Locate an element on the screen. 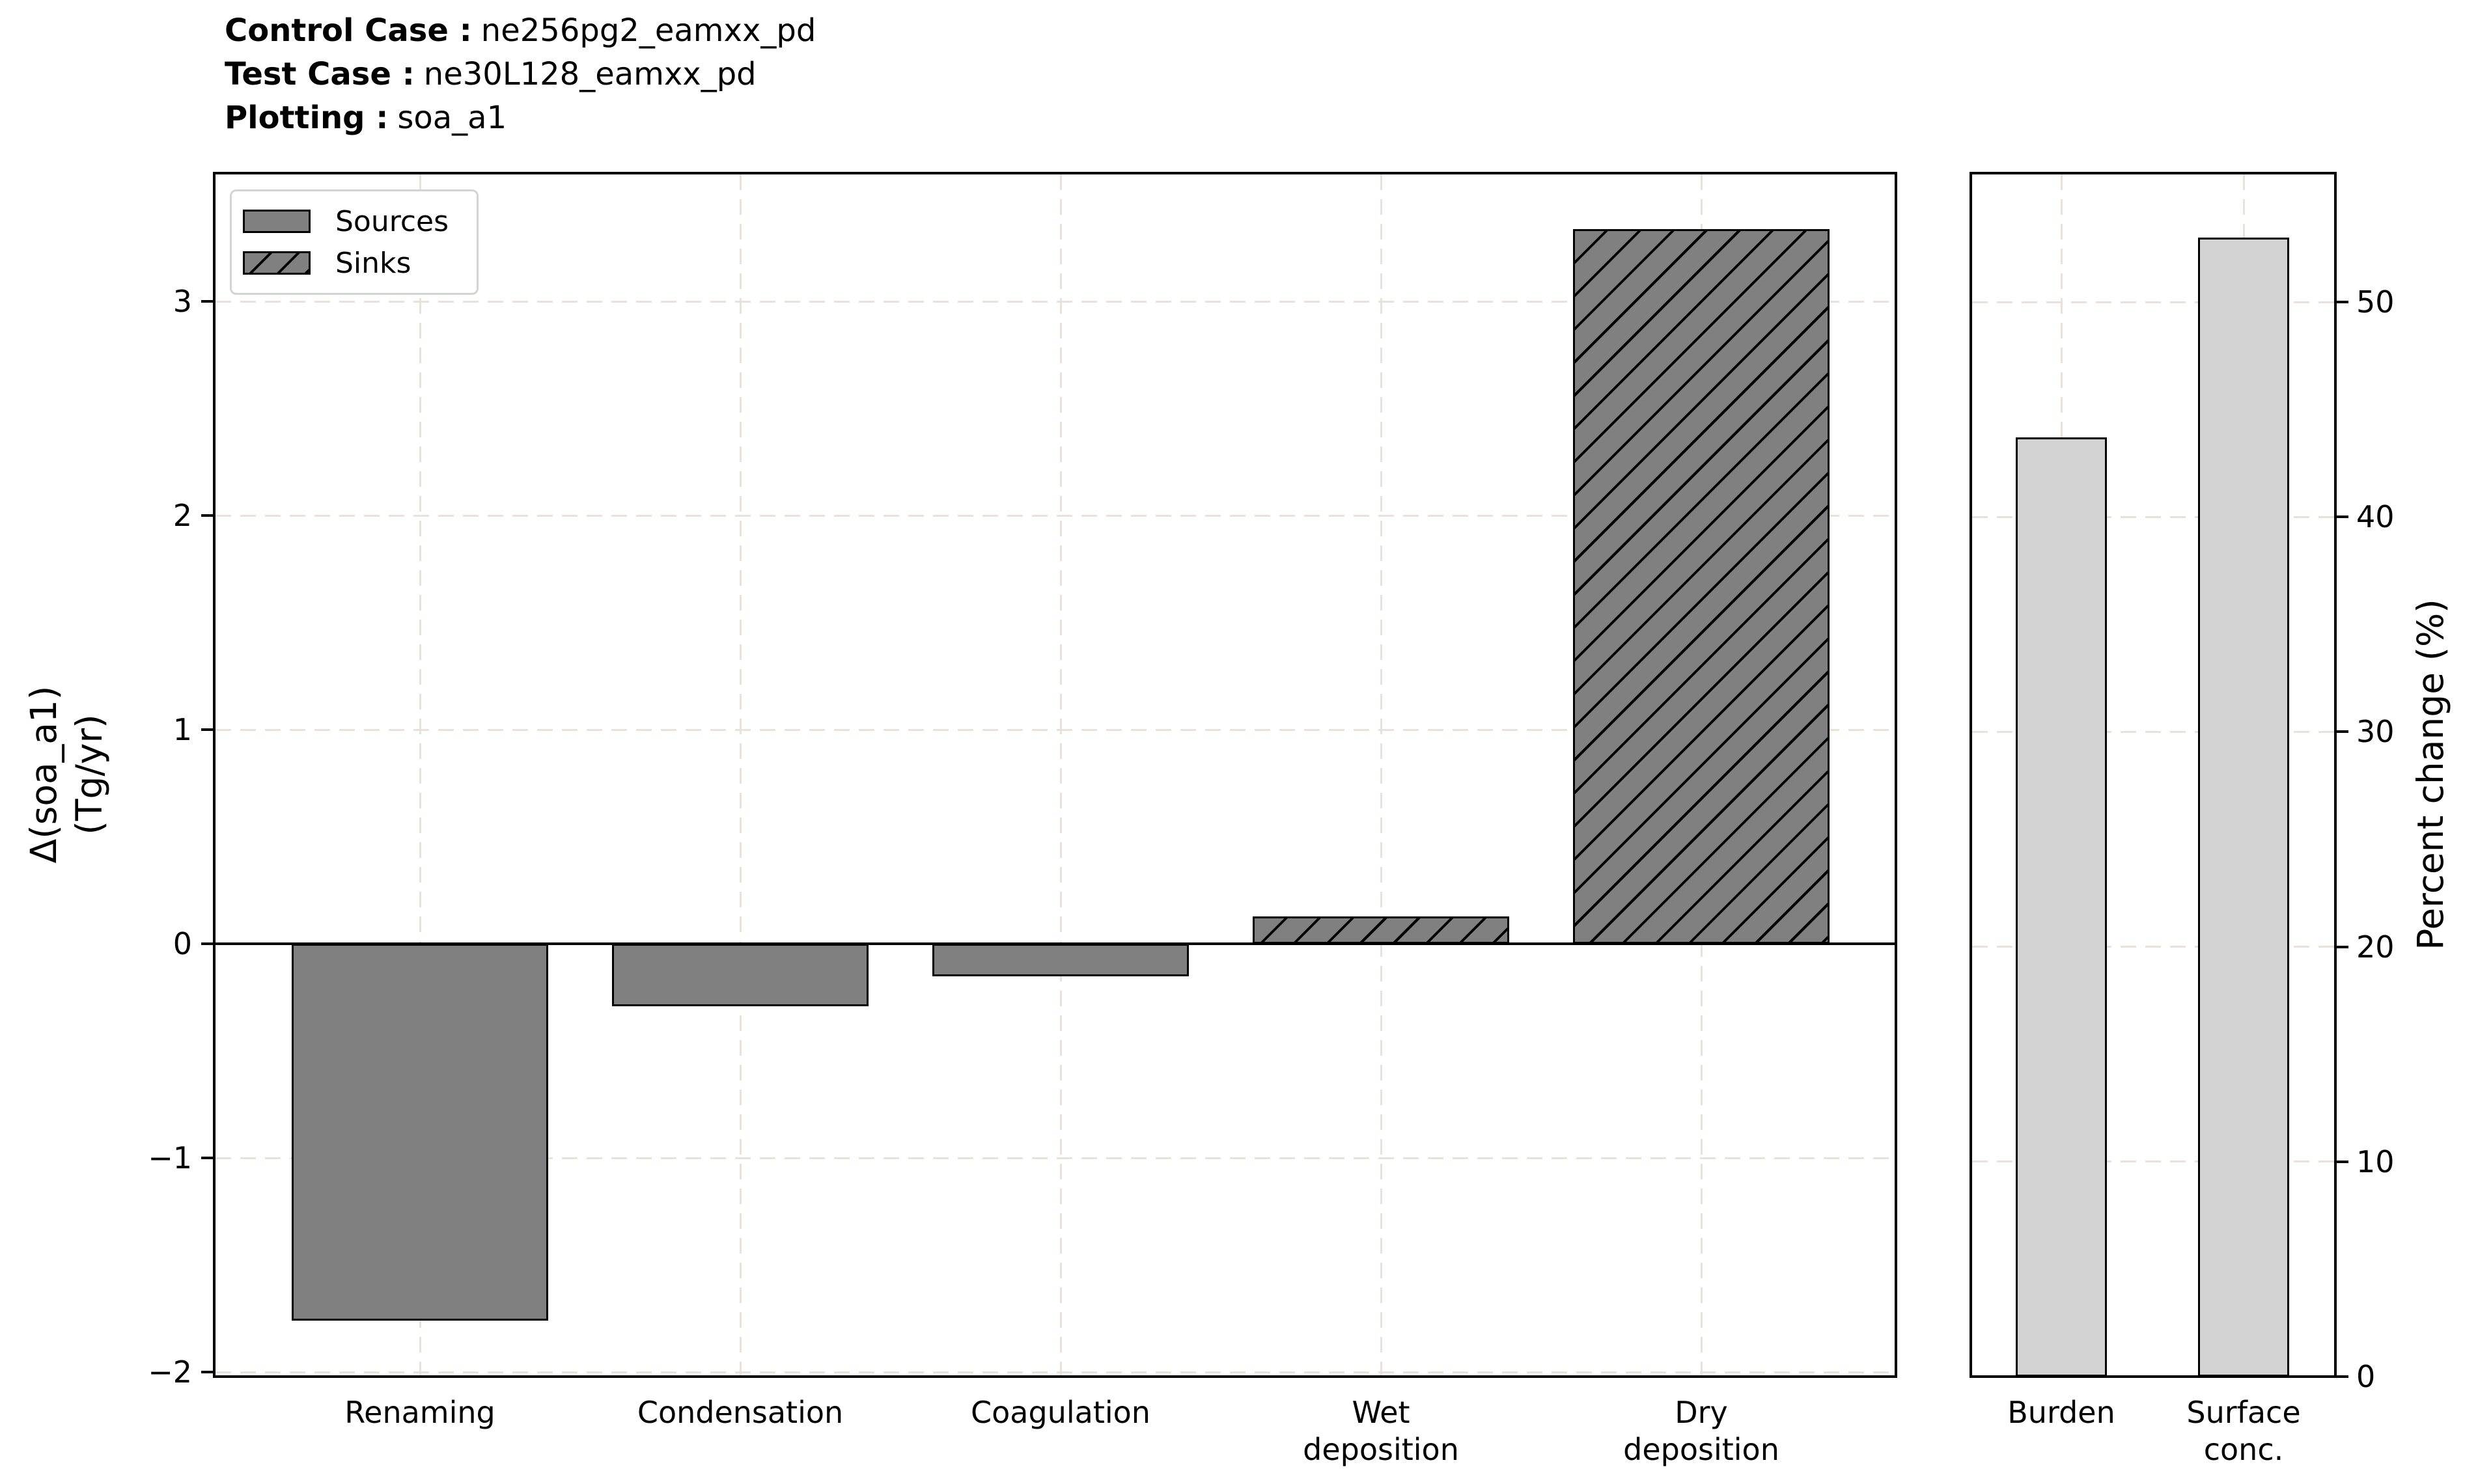  ytick-label--1: −1 is located at coordinates (170, 1158).